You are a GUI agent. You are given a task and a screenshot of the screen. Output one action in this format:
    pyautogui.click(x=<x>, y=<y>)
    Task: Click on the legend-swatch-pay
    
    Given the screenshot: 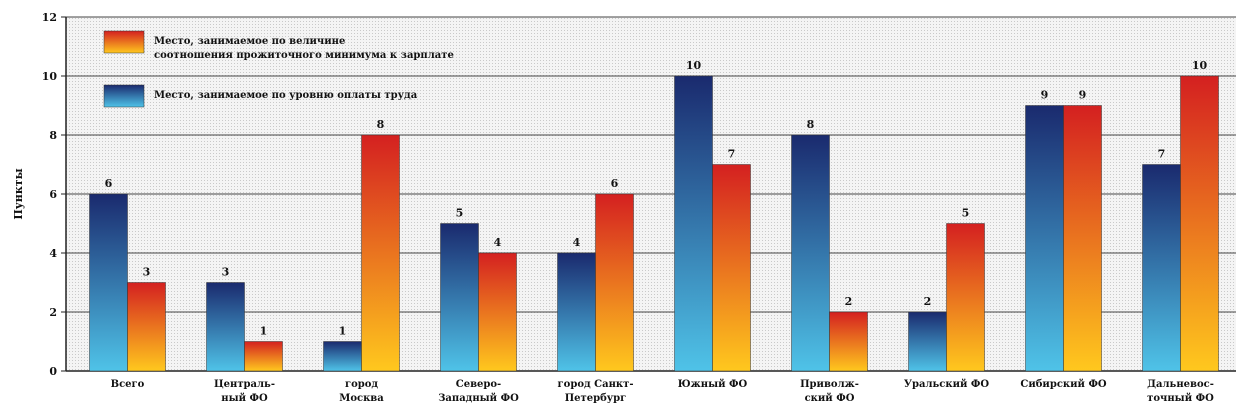 What is the action you would take?
    pyautogui.click(x=124, y=96)
    